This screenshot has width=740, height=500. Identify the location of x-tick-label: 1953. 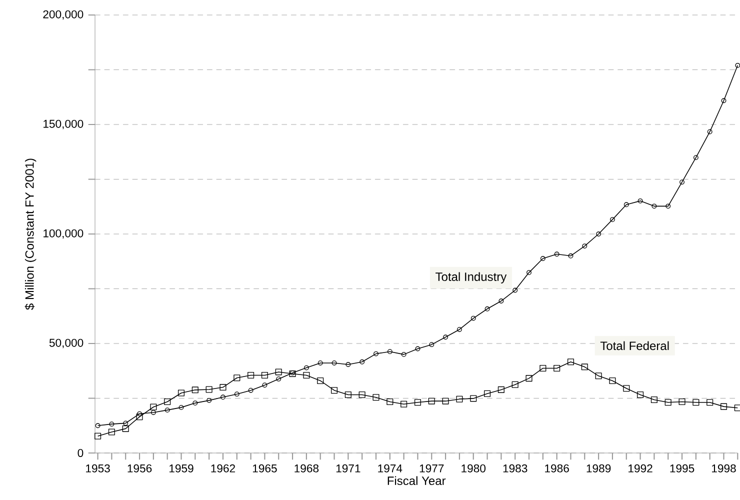
(98, 468).